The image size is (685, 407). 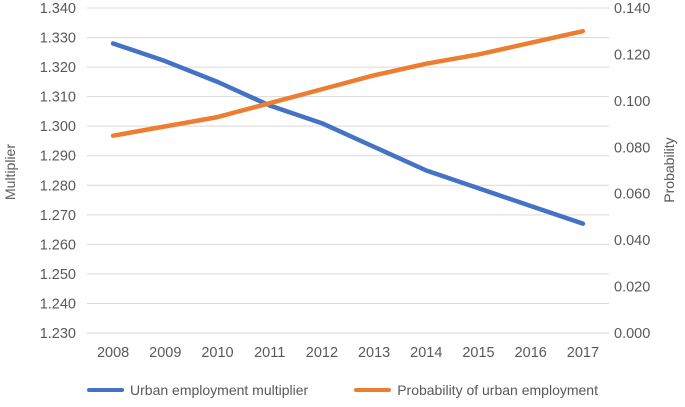 What do you see at coordinates (58, 157) in the screenshot?
I see `left-axis-tick-label: 1.290` at bounding box center [58, 157].